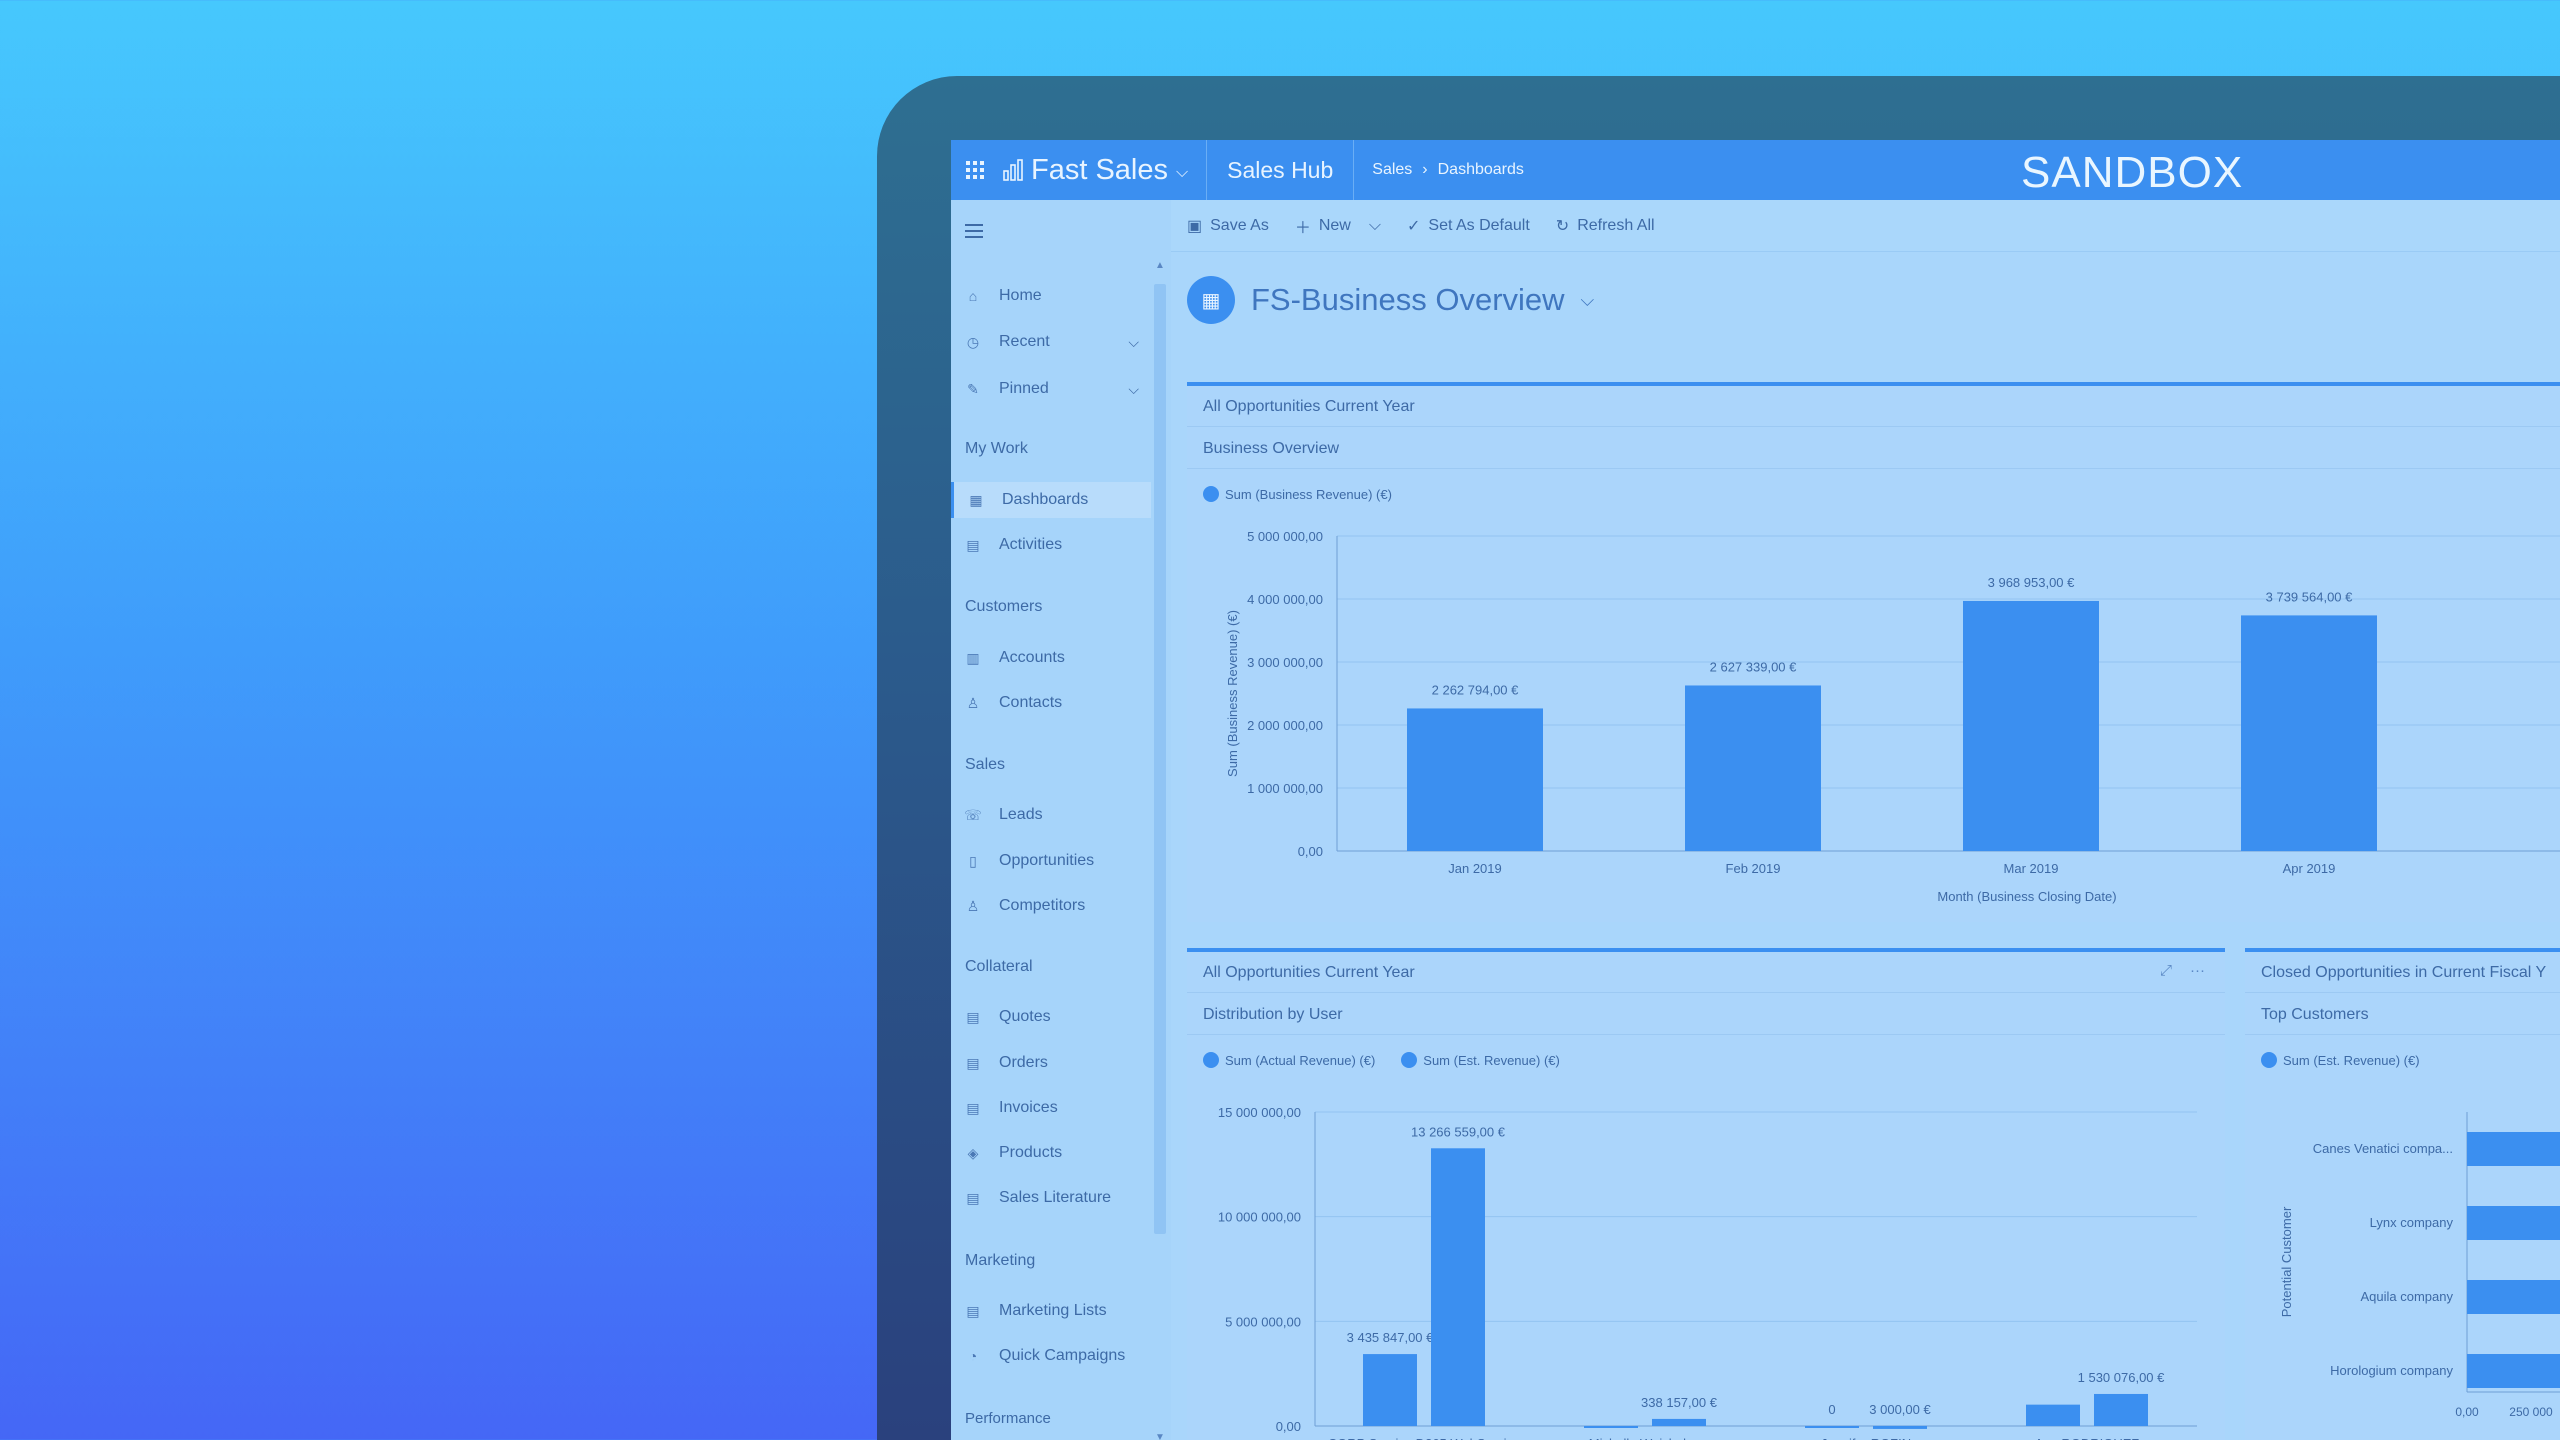 Image resolution: width=2560 pixels, height=1440 pixels. What do you see at coordinates (2197, 970) in the screenshot?
I see `more-options-icon: ···` at bounding box center [2197, 970].